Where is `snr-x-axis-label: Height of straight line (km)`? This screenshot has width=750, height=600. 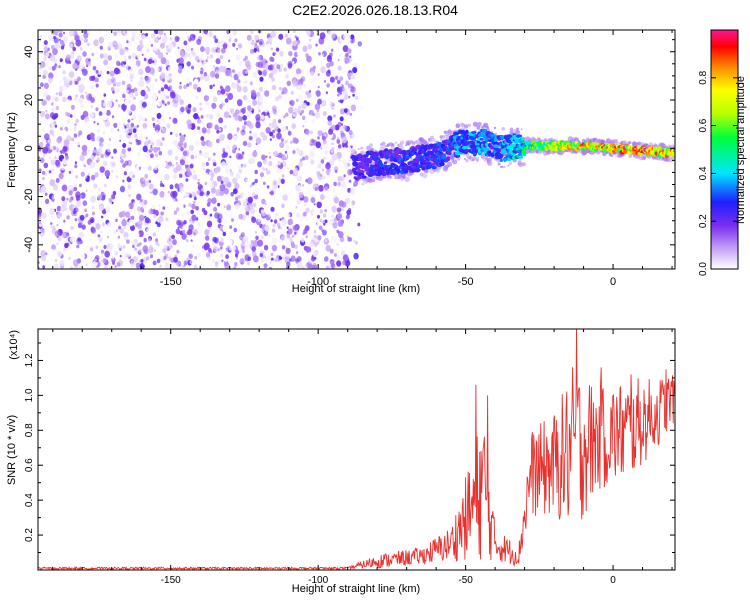 snr-x-axis-label: Height of straight line (km) is located at coordinates (356, 589).